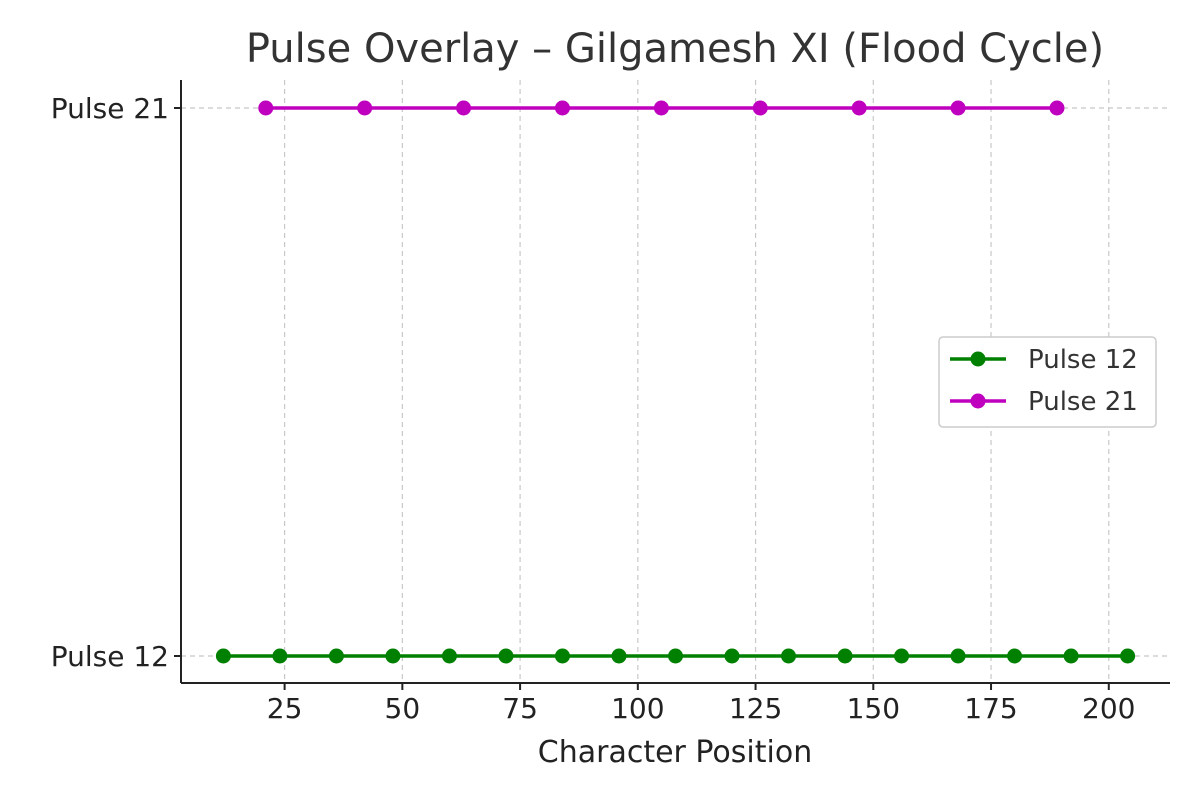 The width and height of the screenshot is (1200, 800). I want to click on legend-label: Pulse 21, so click(1083, 402).